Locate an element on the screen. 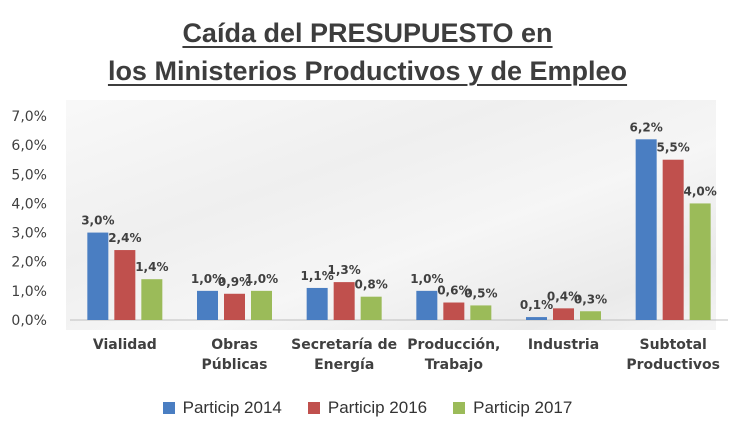  chart-title-line-2: los Ministerios Productivos y de Empleo is located at coordinates (367, 71).